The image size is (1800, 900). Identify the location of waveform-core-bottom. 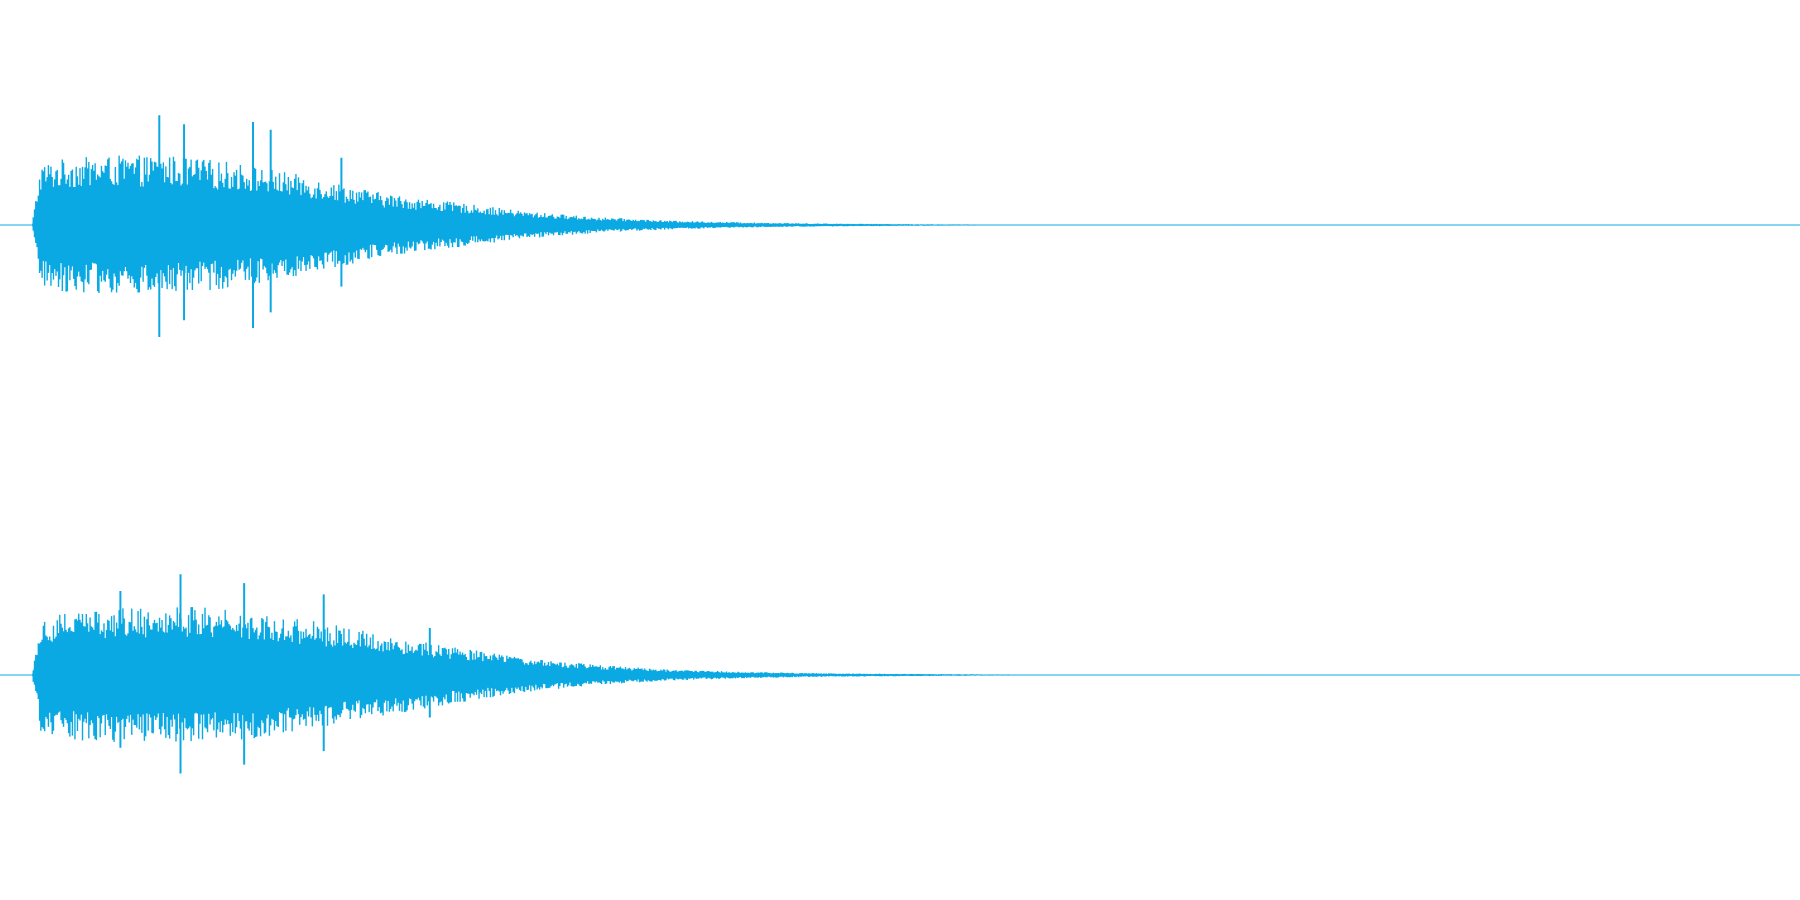
(916, 675).